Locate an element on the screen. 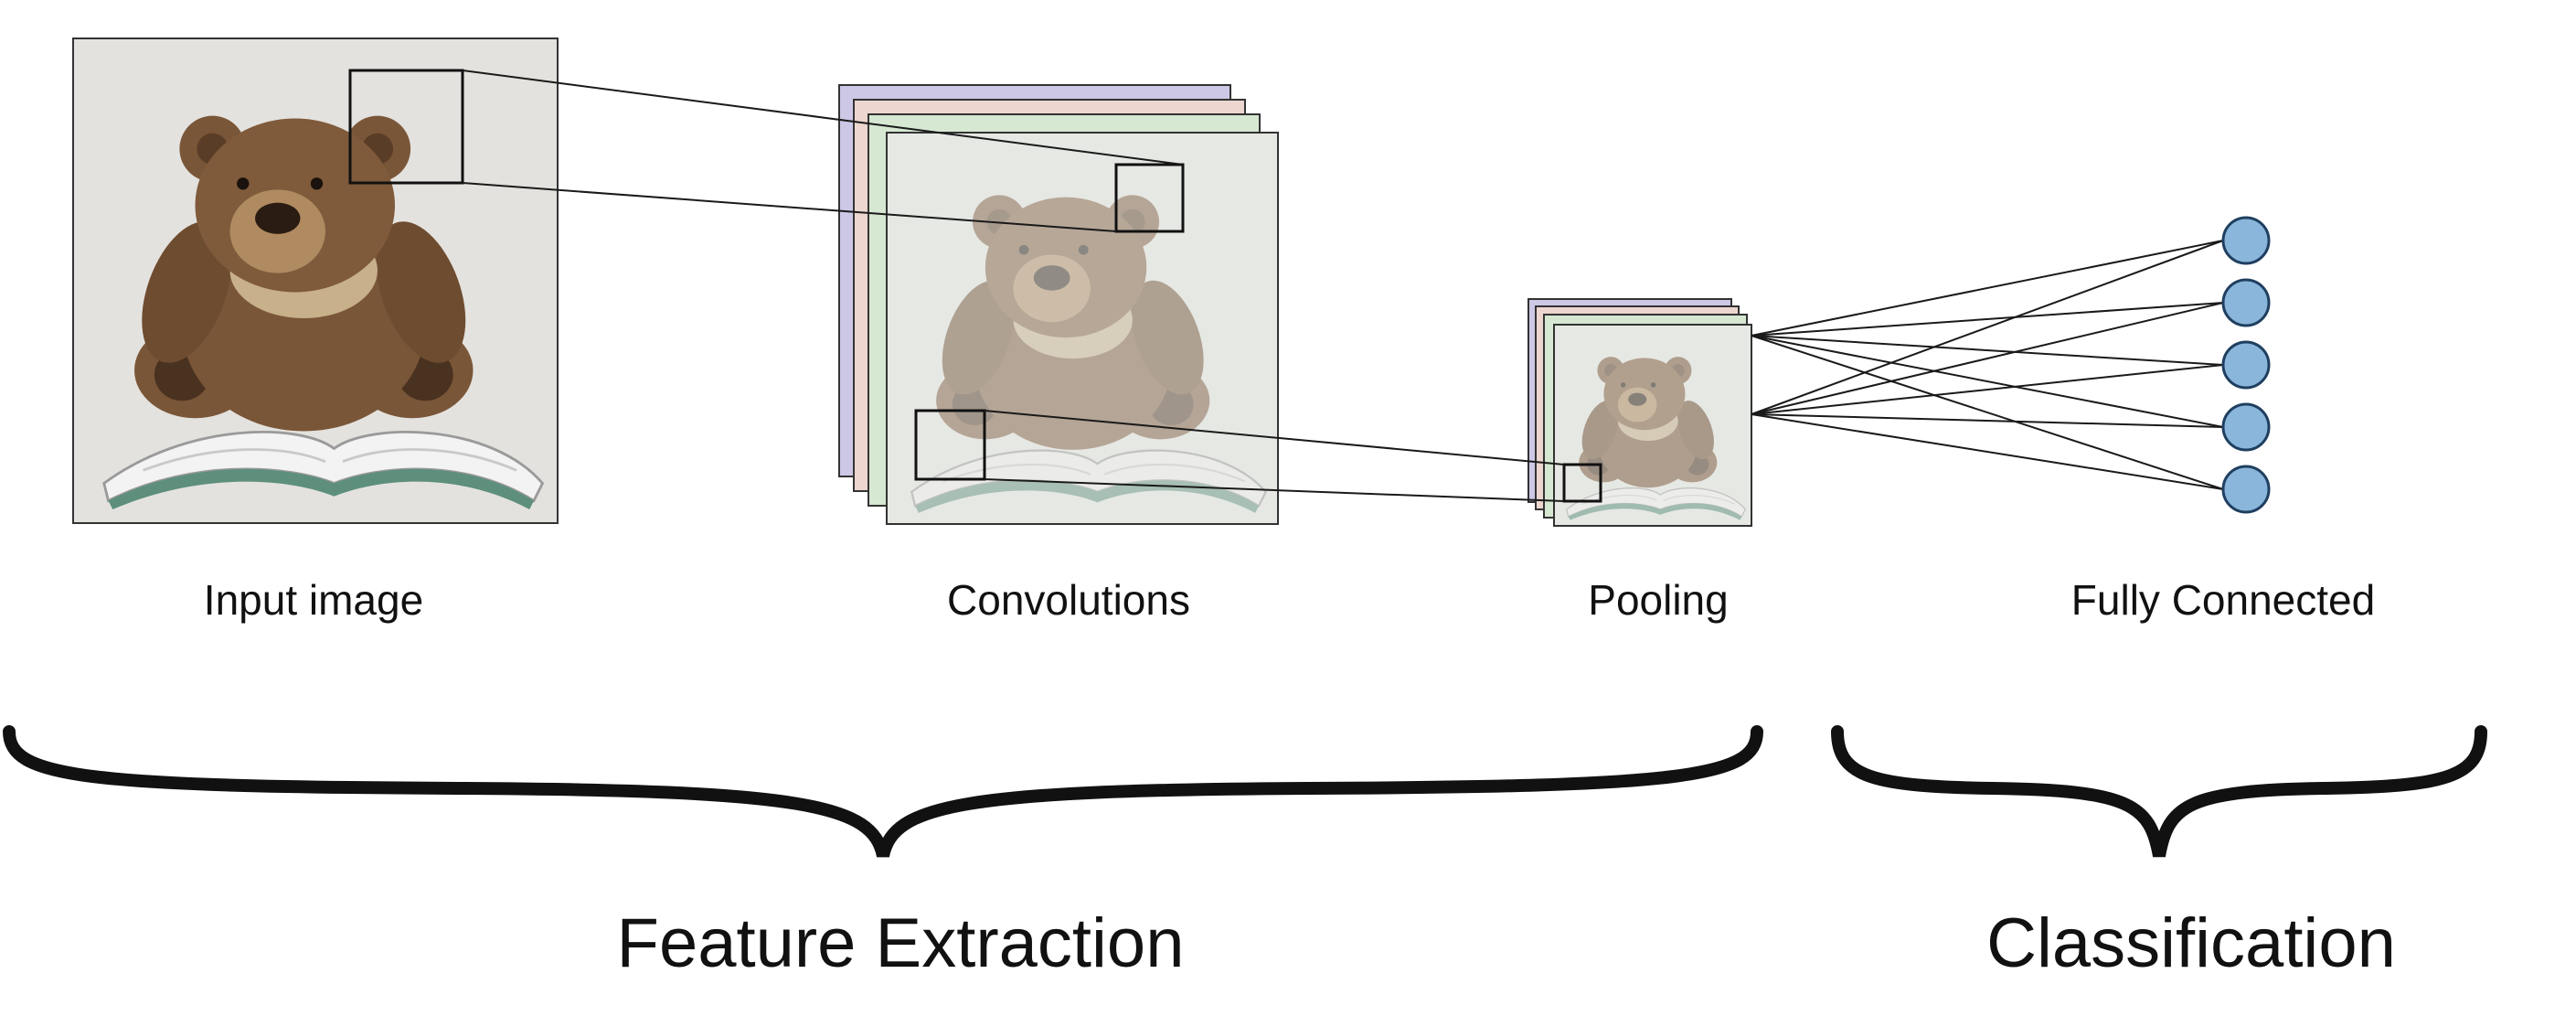  fully-connected-edges is located at coordinates (1987, 365).